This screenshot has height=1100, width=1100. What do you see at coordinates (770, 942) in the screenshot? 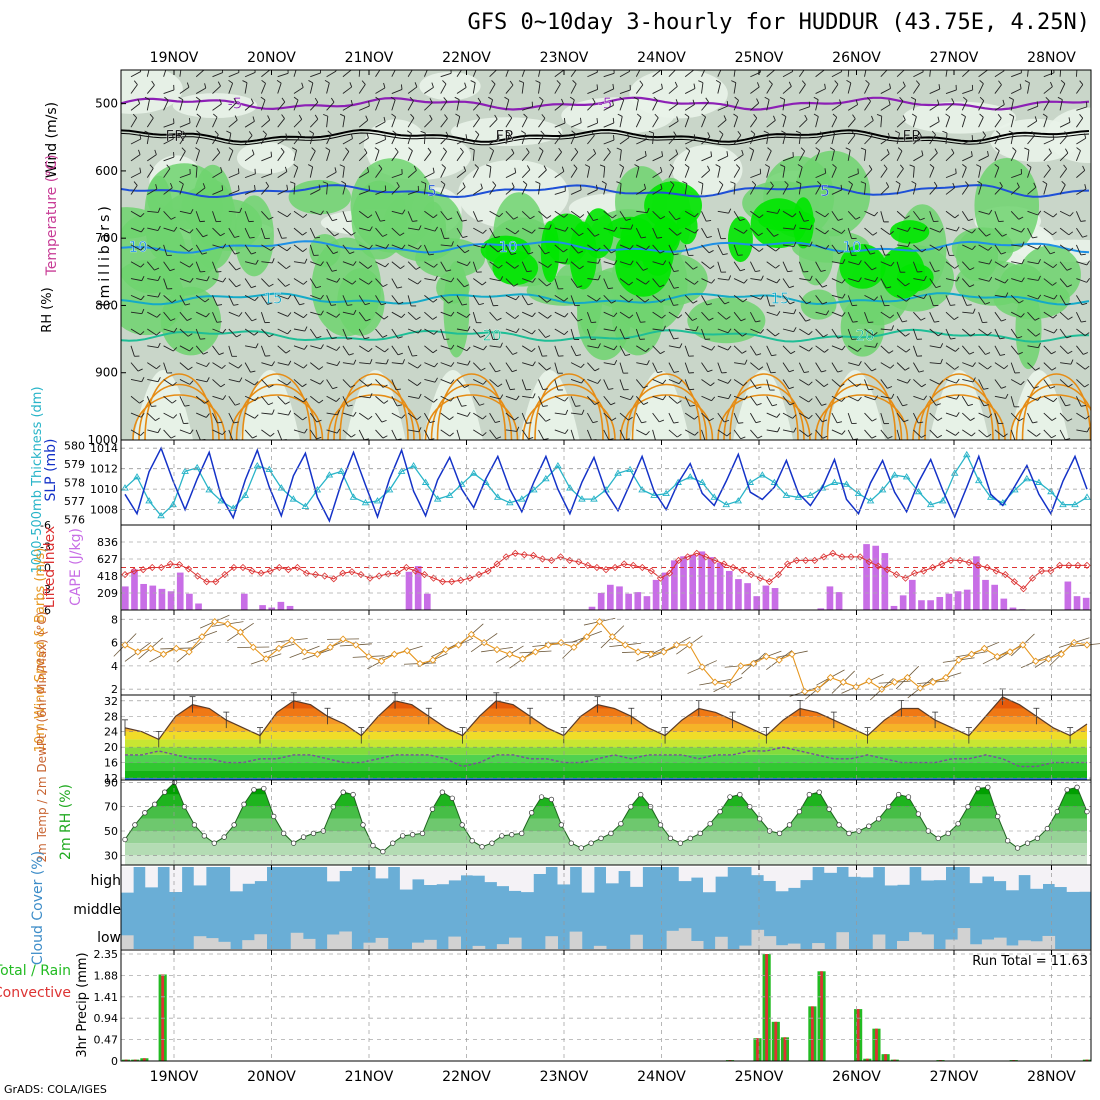
I see `low-cloud` at bounding box center [770, 942].